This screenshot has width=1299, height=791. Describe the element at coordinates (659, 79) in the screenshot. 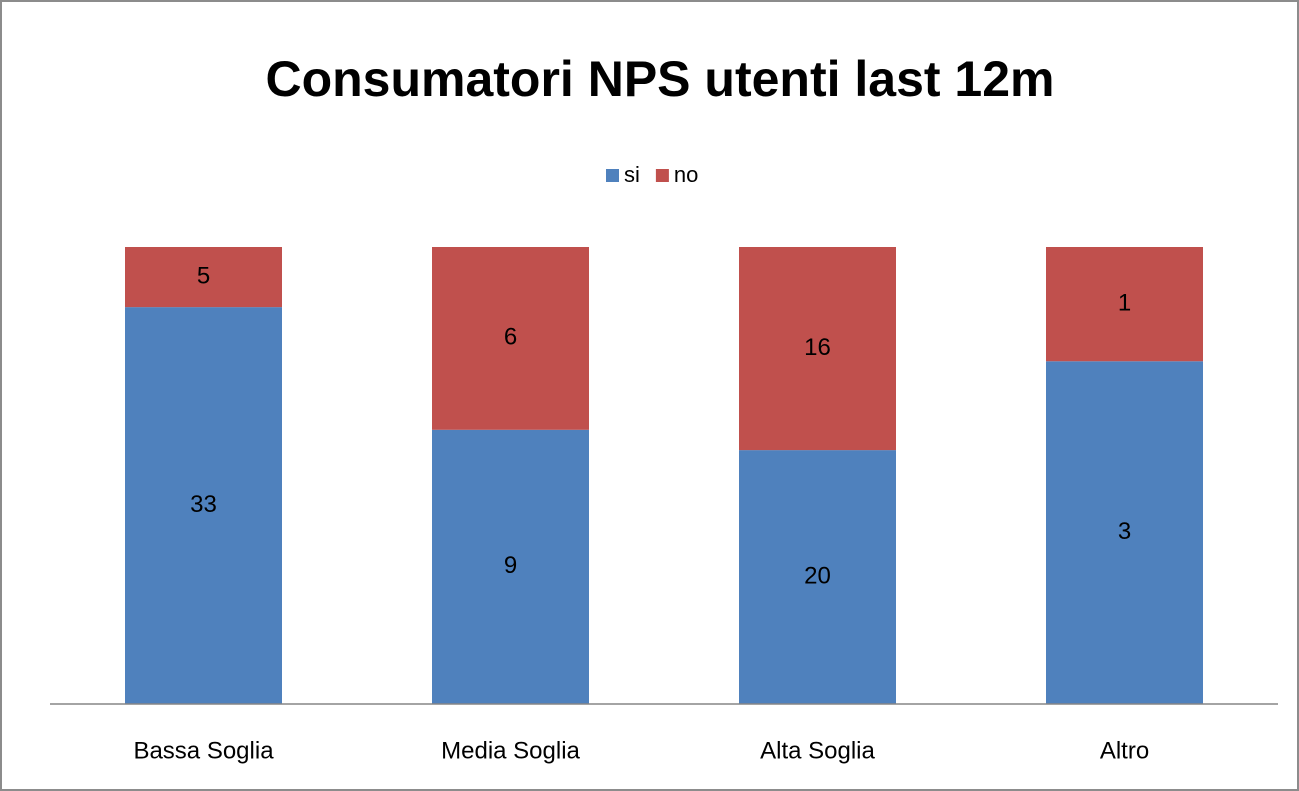

I see `chart-title: Consumatori NPS utenti last 12m` at that location.